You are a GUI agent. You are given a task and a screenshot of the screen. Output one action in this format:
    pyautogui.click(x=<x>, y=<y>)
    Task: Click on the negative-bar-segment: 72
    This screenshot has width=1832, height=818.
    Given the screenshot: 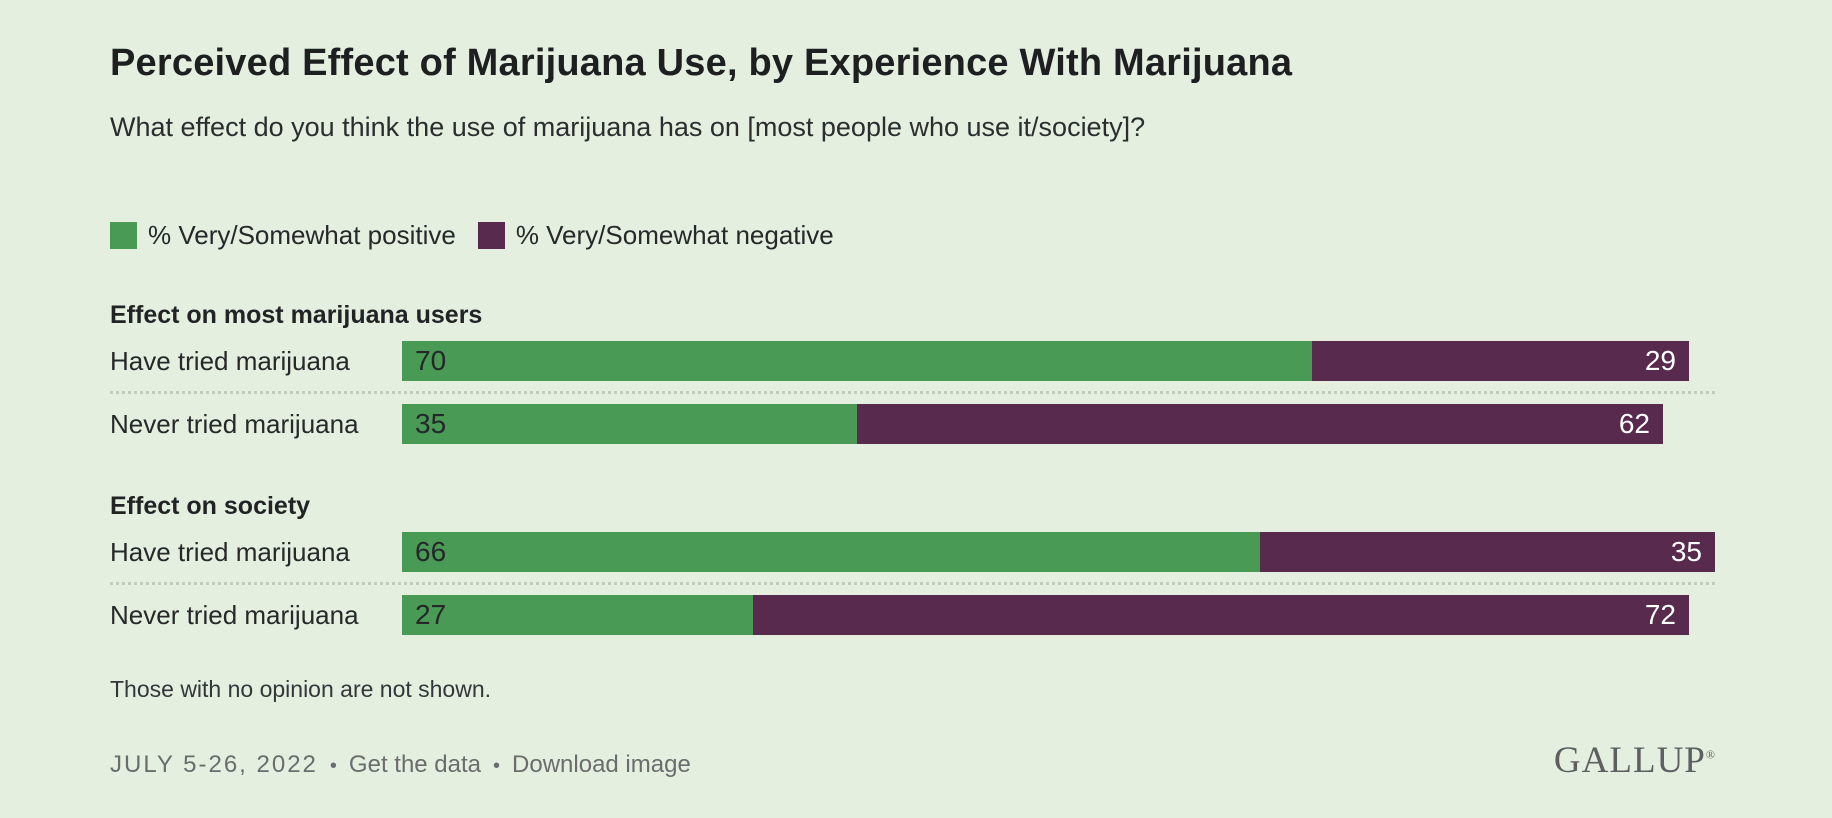 What is the action you would take?
    pyautogui.click(x=1221, y=615)
    